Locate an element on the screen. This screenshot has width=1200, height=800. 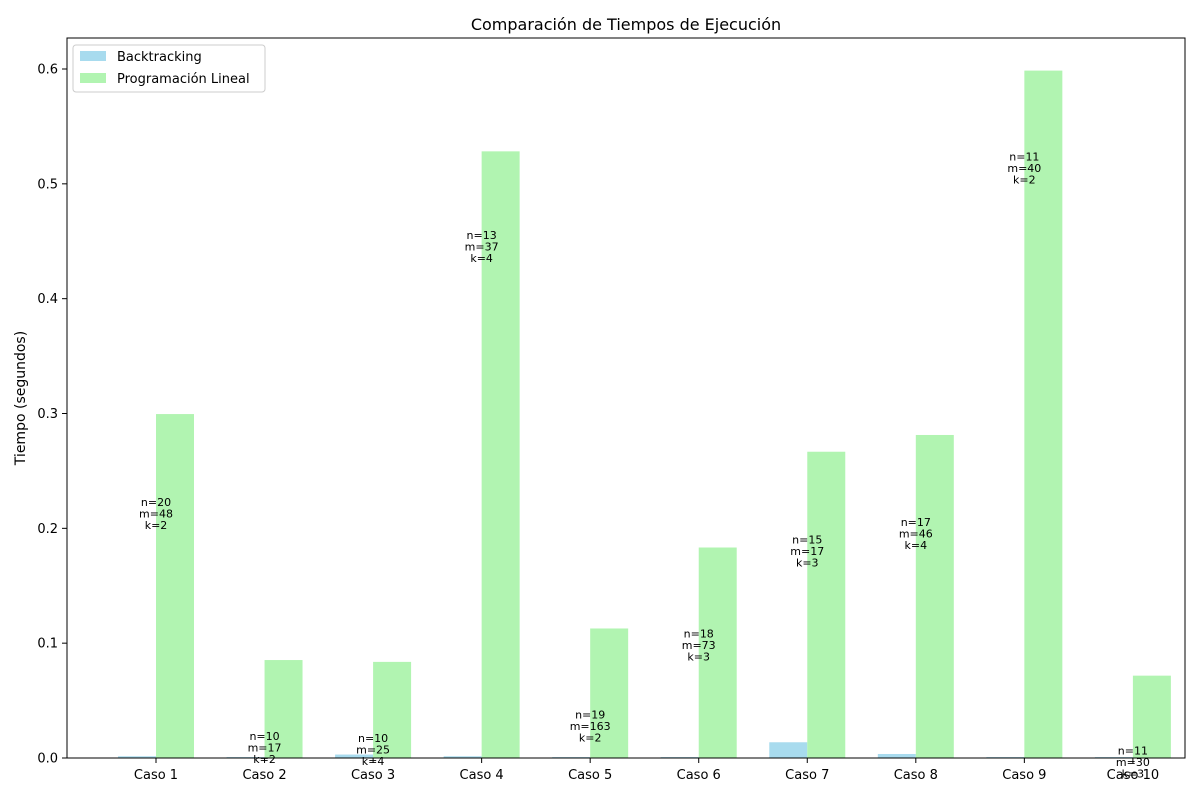
annotation-line: n=20 is located at coordinates (156, 502).